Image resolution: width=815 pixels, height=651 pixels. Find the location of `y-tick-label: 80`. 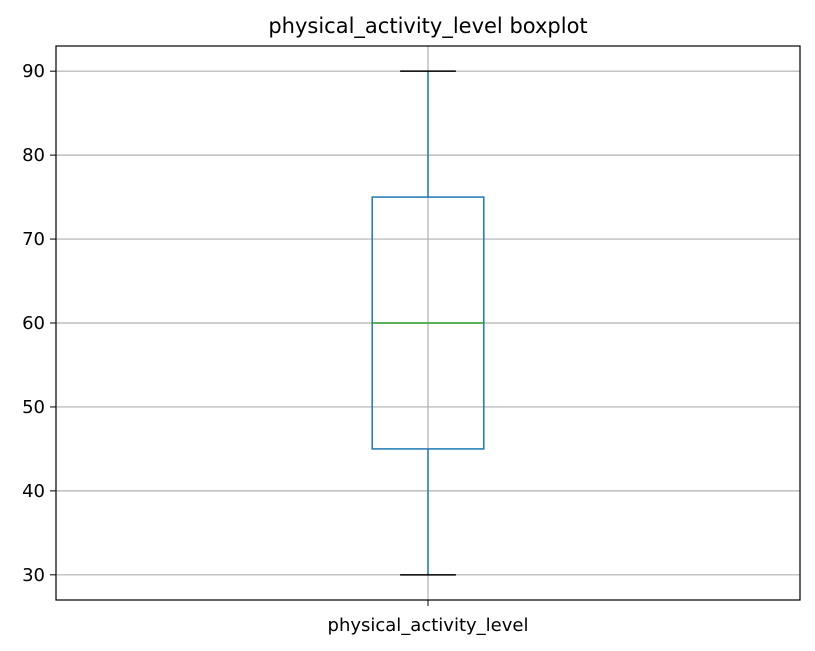

y-tick-label: 80 is located at coordinates (33, 155).